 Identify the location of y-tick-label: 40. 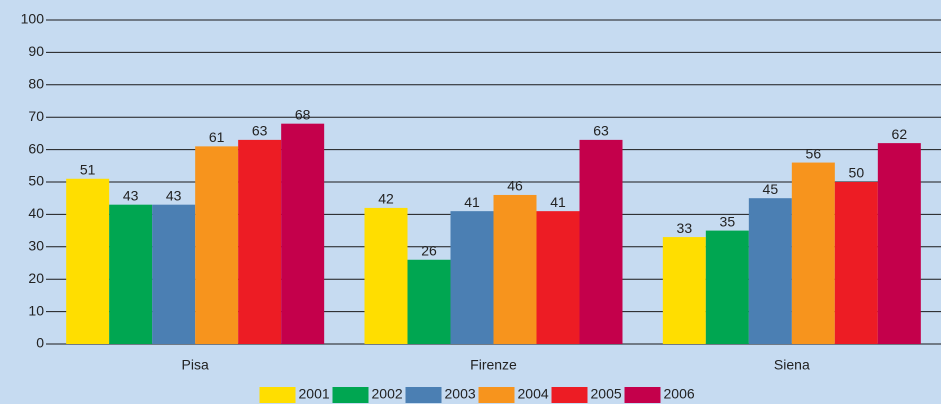
(36, 213).